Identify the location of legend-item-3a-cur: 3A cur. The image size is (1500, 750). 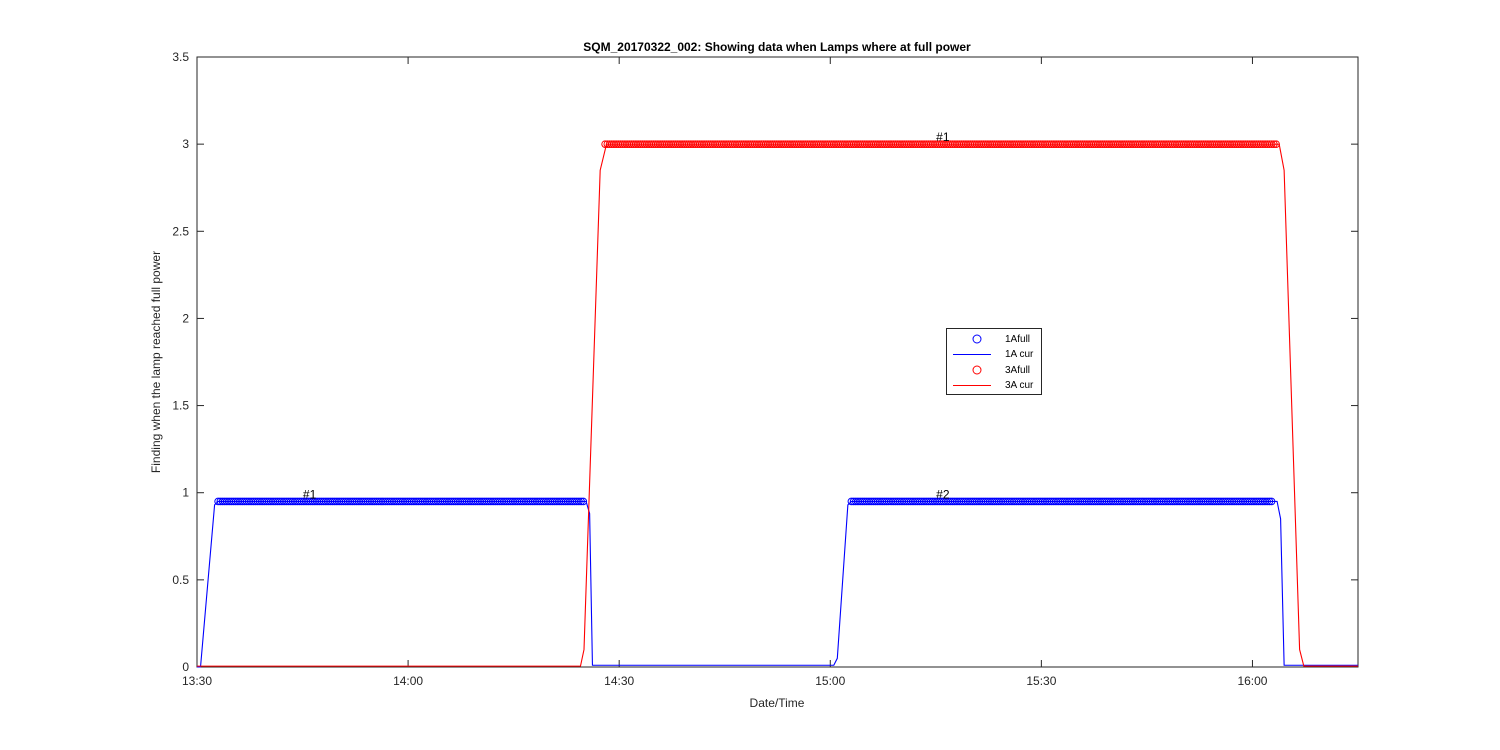
(994, 385).